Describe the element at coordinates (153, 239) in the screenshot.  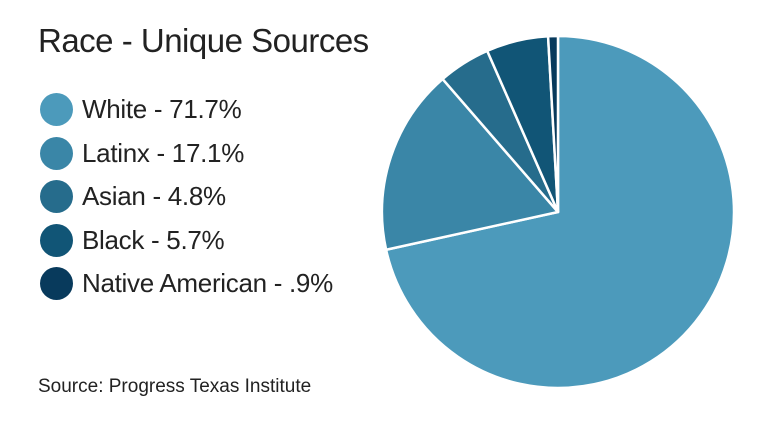
I see `legend-label-black: Black - 5.7%` at that location.